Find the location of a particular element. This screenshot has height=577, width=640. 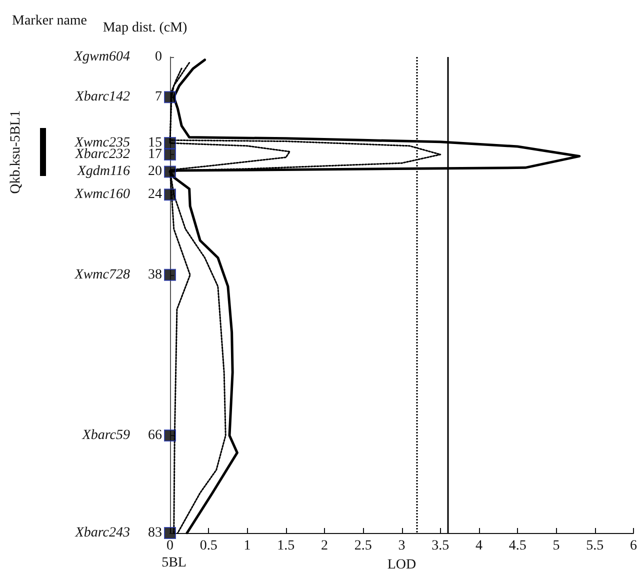

x-tick-label: 2 is located at coordinates (324, 546).